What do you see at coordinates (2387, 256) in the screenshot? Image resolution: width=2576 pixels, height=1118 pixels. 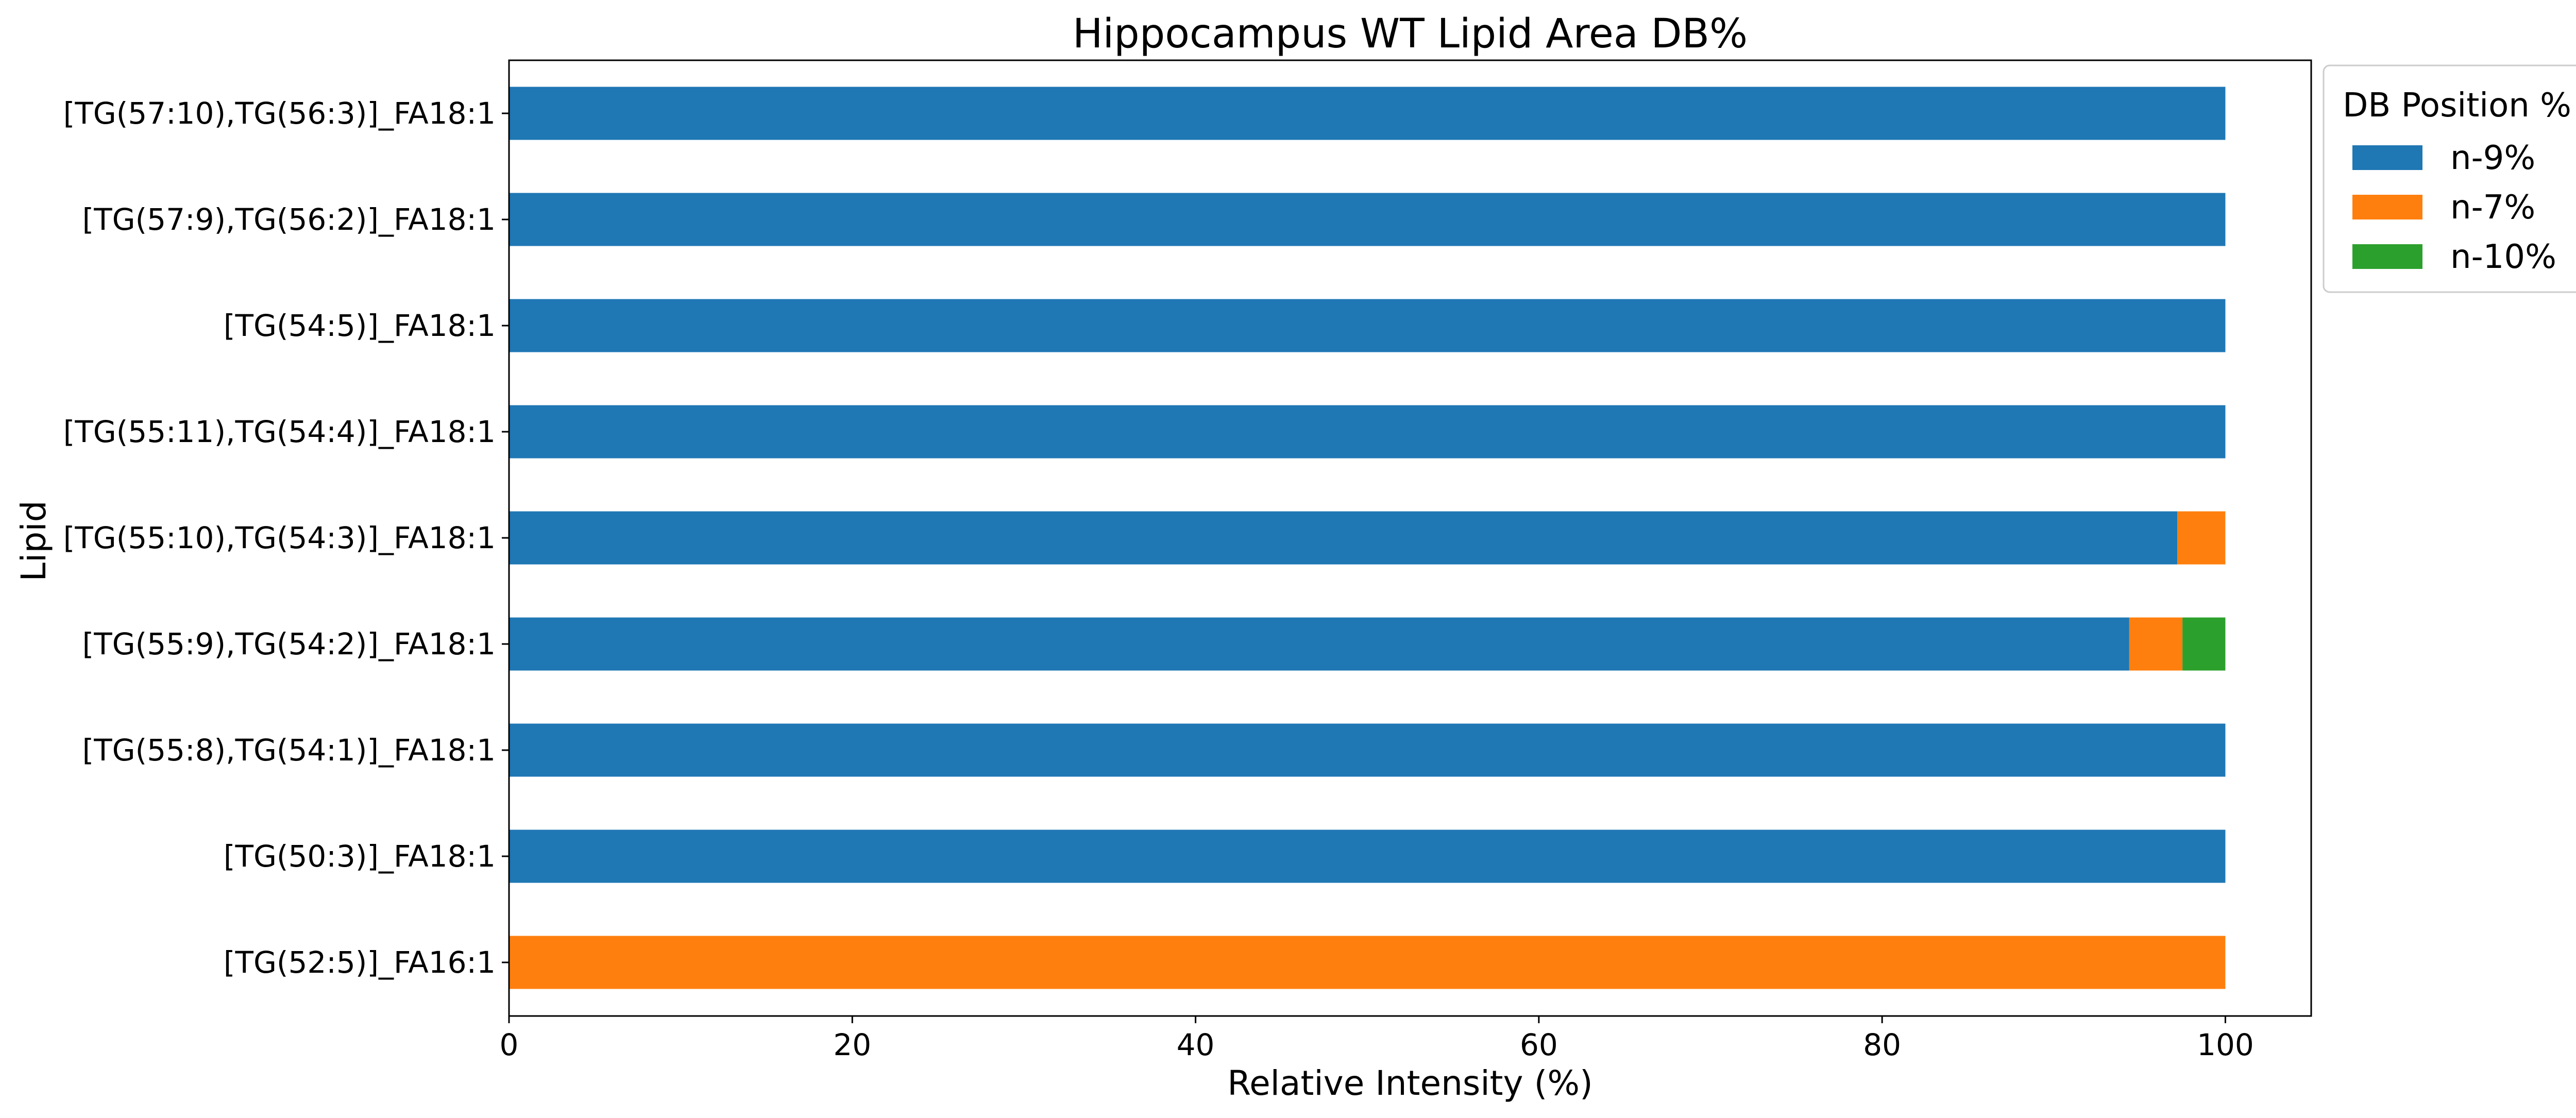 I see `legend-swatch-n10` at bounding box center [2387, 256].